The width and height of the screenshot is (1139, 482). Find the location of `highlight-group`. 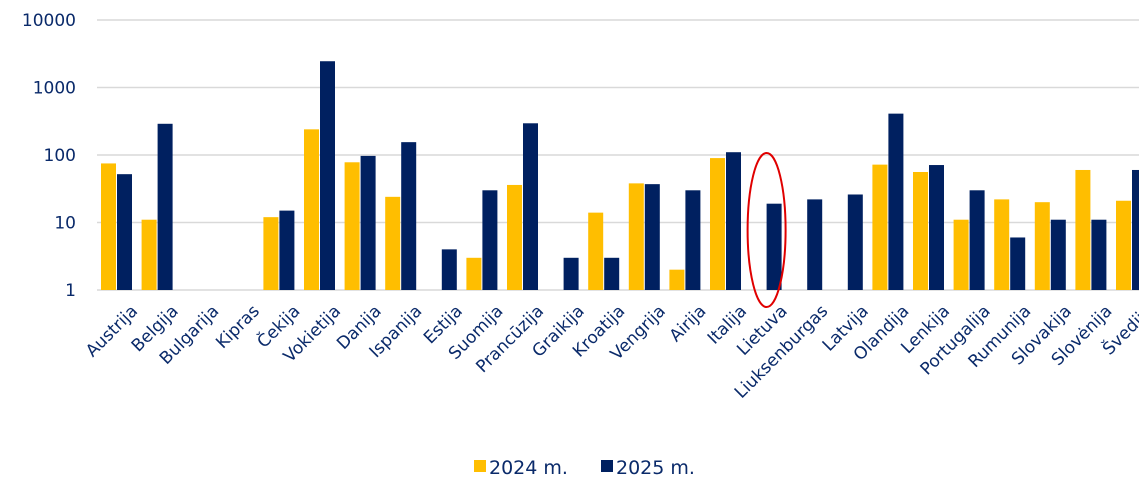

highlight-group is located at coordinates (766, 230).